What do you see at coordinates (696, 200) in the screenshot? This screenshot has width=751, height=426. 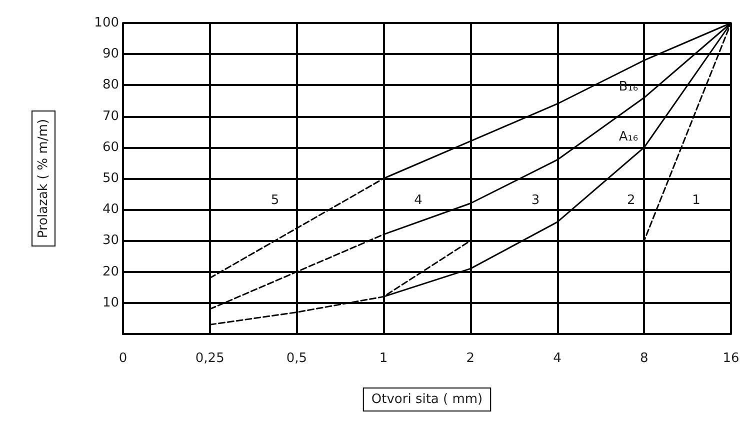 I see `annotation: 1` at bounding box center [696, 200].